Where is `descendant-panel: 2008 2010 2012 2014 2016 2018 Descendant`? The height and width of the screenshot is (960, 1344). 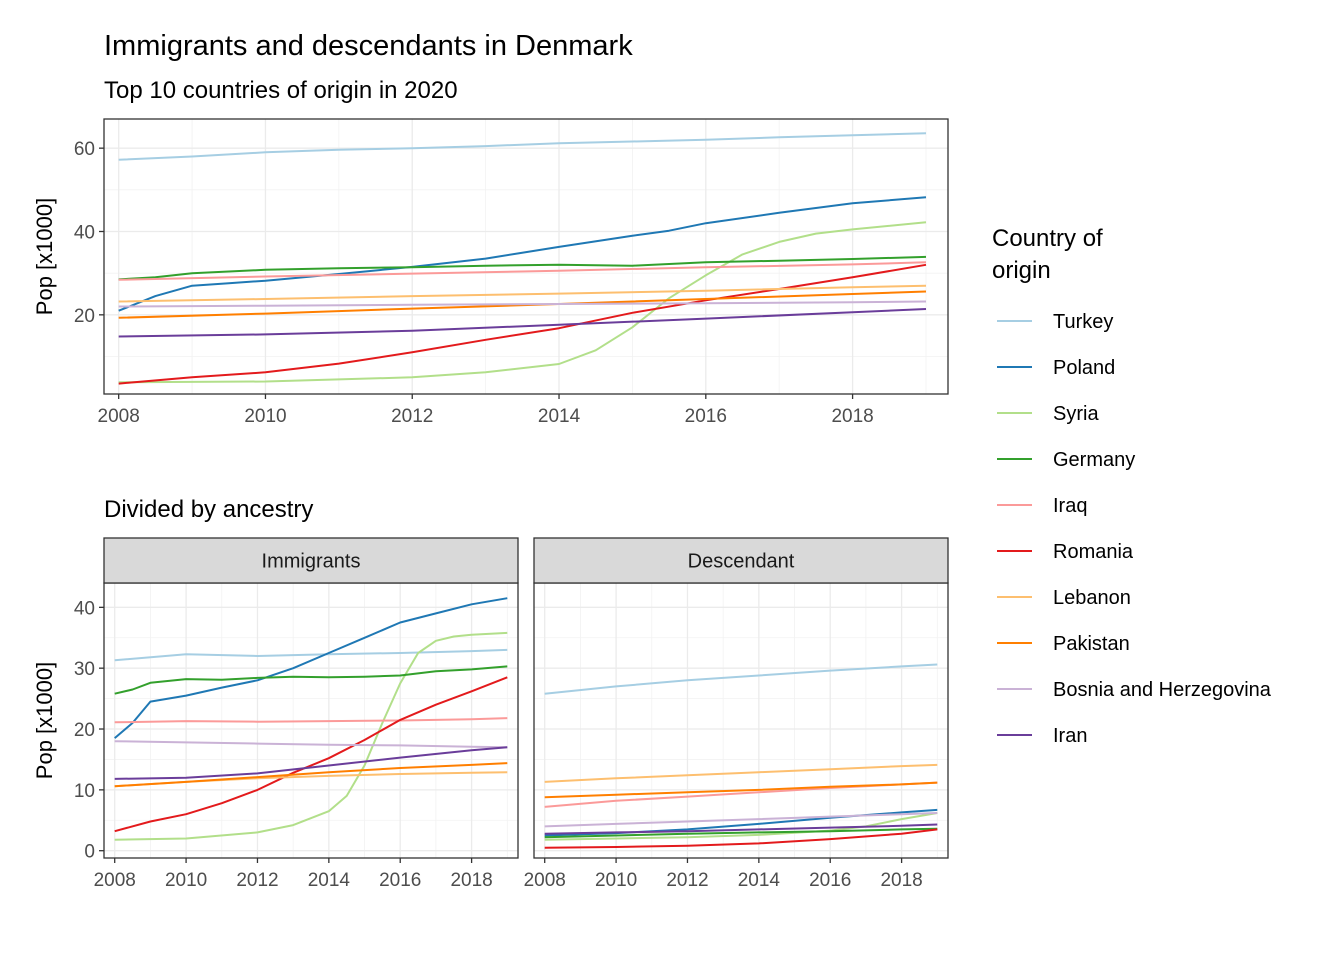
descendant-panel: 2008 2010 2012 2014 2016 2018 Descendant is located at coordinates (736, 714).